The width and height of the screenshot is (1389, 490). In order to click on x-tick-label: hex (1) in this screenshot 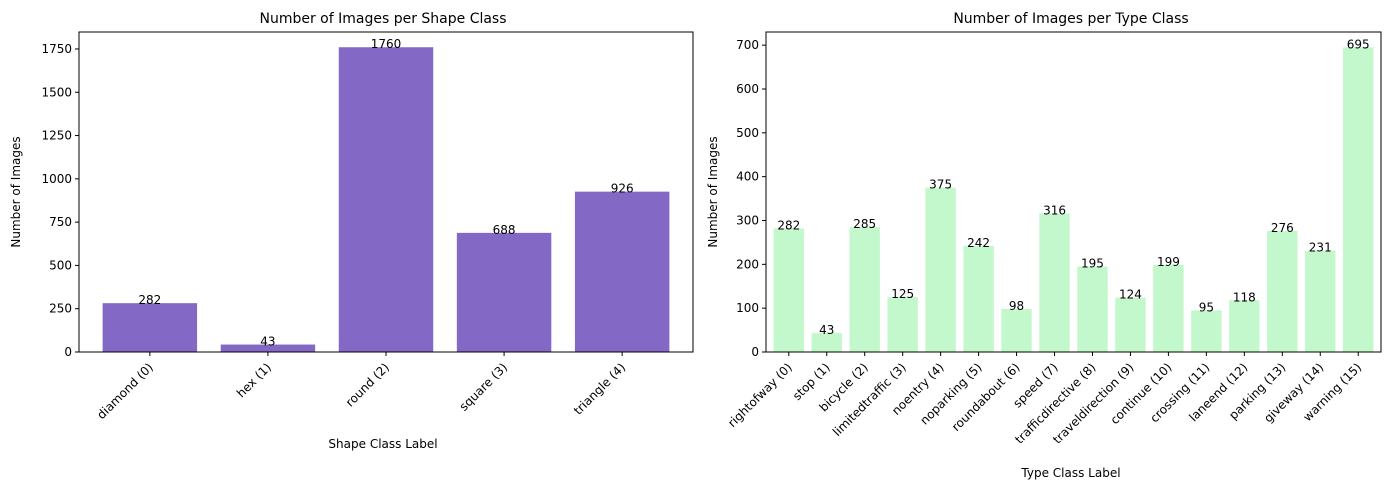, I will do `click(254, 380)`.